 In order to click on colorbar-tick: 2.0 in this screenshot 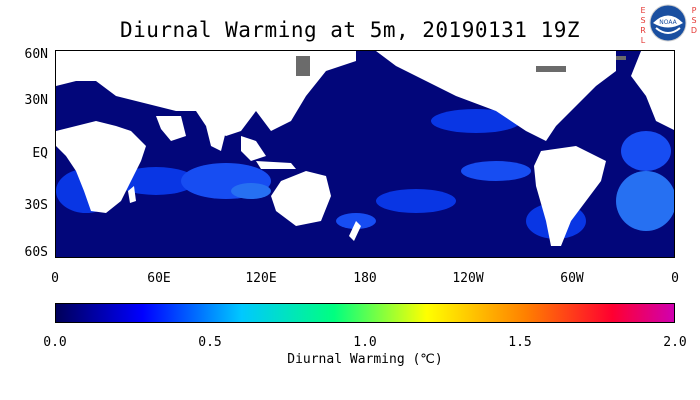, I will do `click(675, 342)`.